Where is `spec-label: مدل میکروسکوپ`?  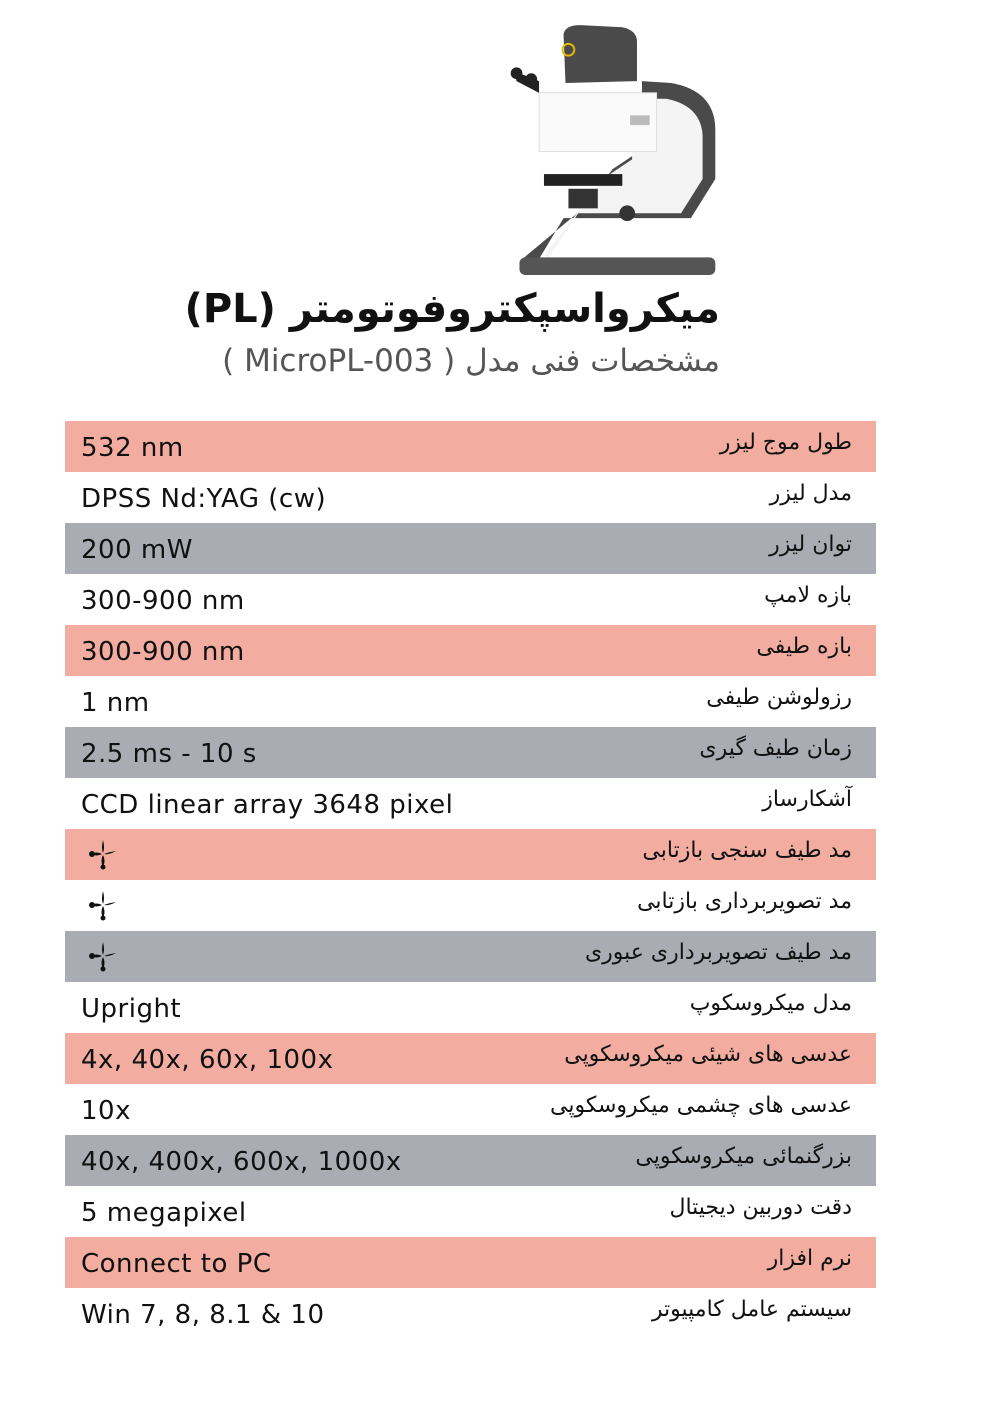
spec-label: مدل میکروسکوپ is located at coordinates (770, 1003).